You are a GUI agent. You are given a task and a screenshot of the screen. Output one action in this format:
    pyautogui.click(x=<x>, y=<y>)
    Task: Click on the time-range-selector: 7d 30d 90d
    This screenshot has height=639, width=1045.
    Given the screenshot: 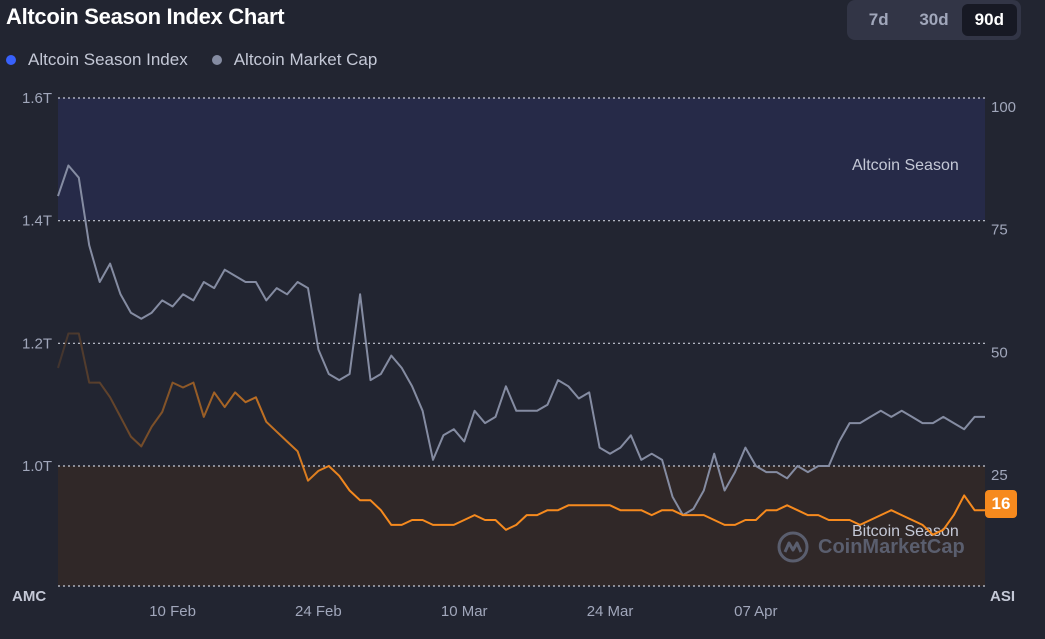 What is the action you would take?
    pyautogui.click(x=934, y=20)
    